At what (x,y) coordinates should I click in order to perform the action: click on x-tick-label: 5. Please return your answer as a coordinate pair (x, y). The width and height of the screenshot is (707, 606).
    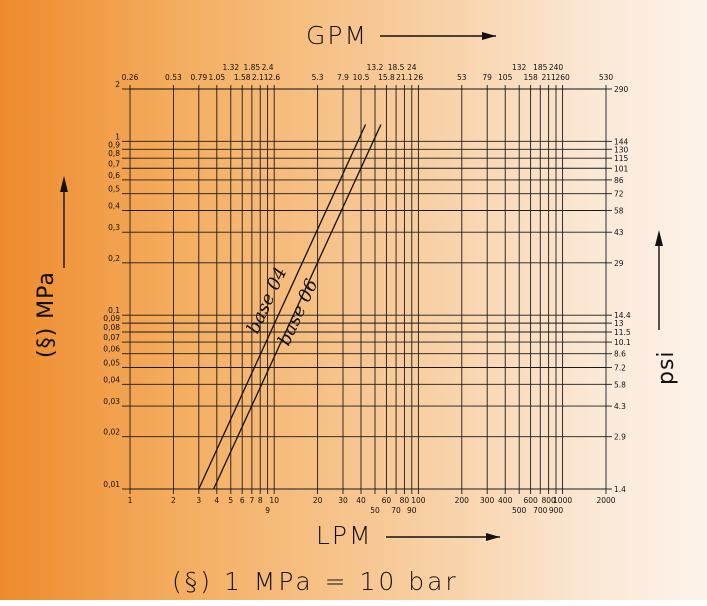
    Looking at the image, I should click on (230, 500).